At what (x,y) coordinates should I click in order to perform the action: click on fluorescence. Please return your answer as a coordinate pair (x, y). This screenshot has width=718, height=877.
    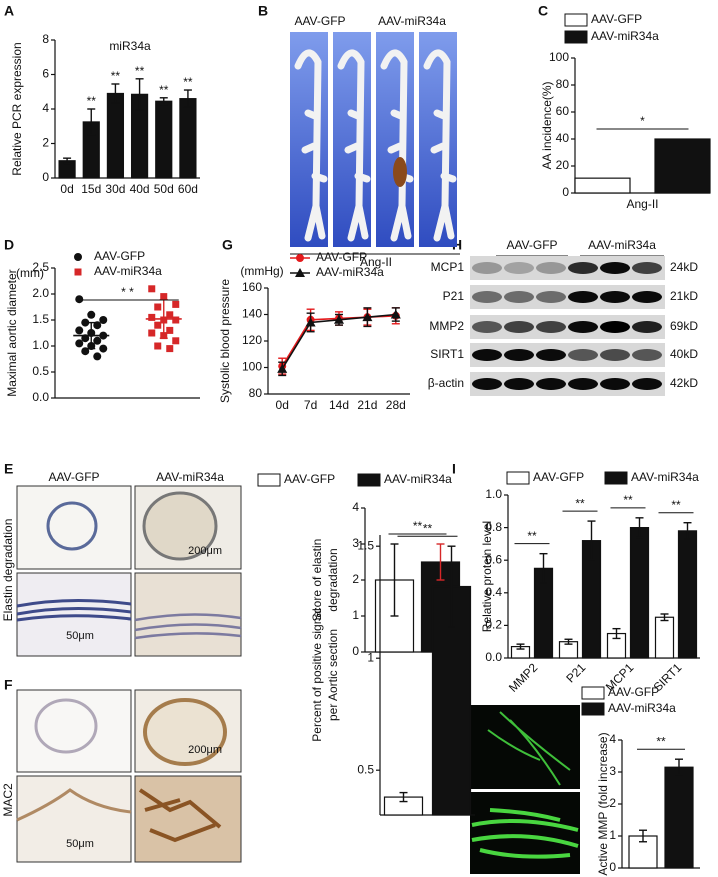
    Looking at the image, I should click on (525, 833).